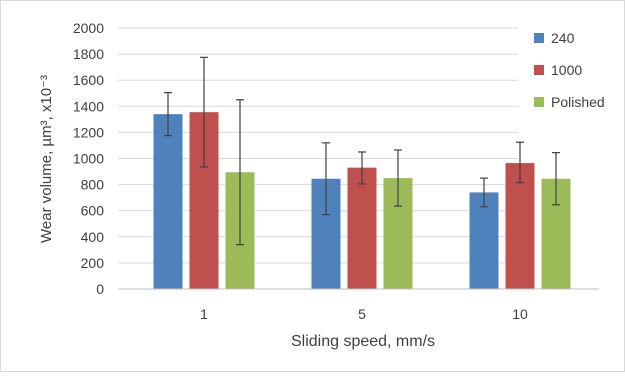 The image size is (625, 376). Describe the element at coordinates (578, 102) in the screenshot. I see `legend-label: Polished` at that location.